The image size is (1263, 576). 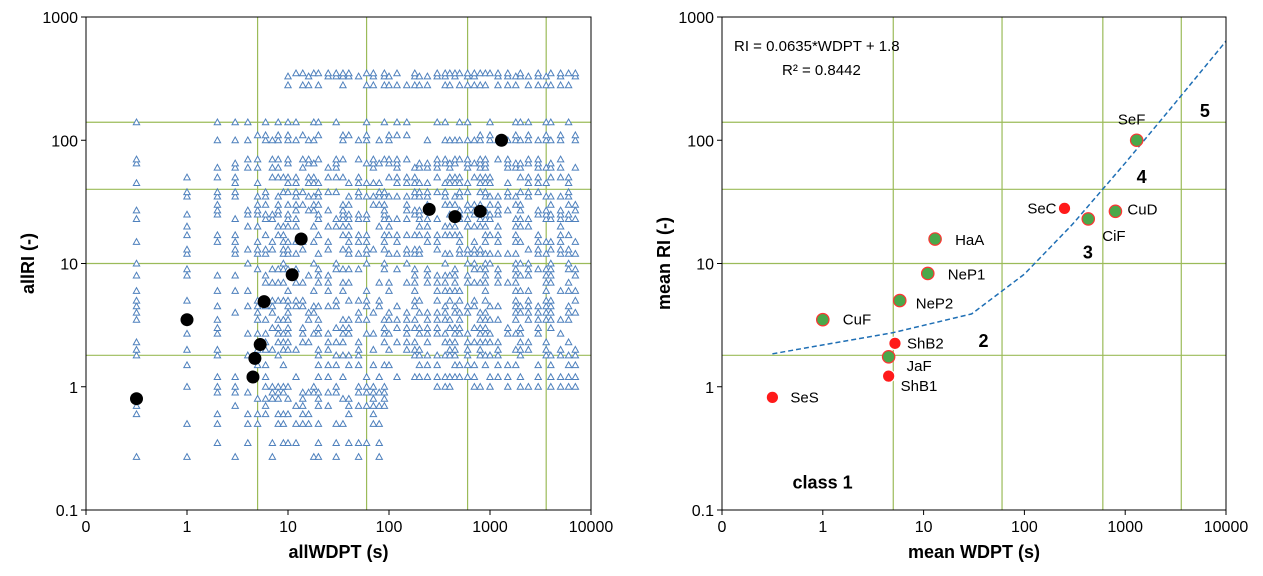 What do you see at coordinates (1113, 236) in the screenshot?
I see `site-label-cif: CiF` at bounding box center [1113, 236].